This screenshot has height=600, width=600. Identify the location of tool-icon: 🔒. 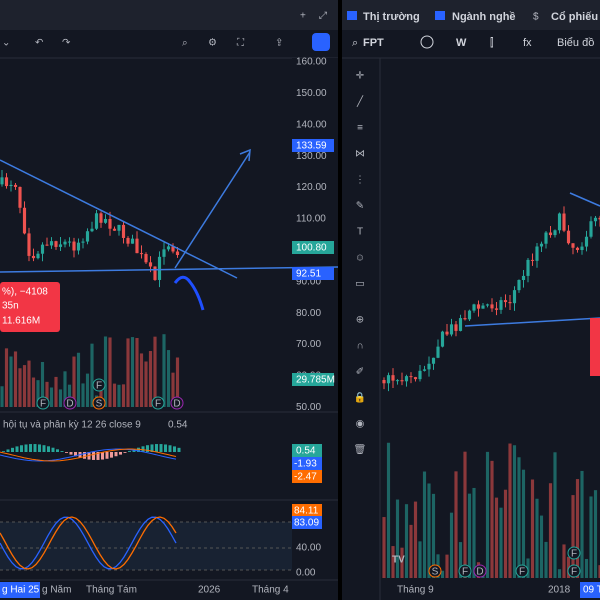
(360, 398).